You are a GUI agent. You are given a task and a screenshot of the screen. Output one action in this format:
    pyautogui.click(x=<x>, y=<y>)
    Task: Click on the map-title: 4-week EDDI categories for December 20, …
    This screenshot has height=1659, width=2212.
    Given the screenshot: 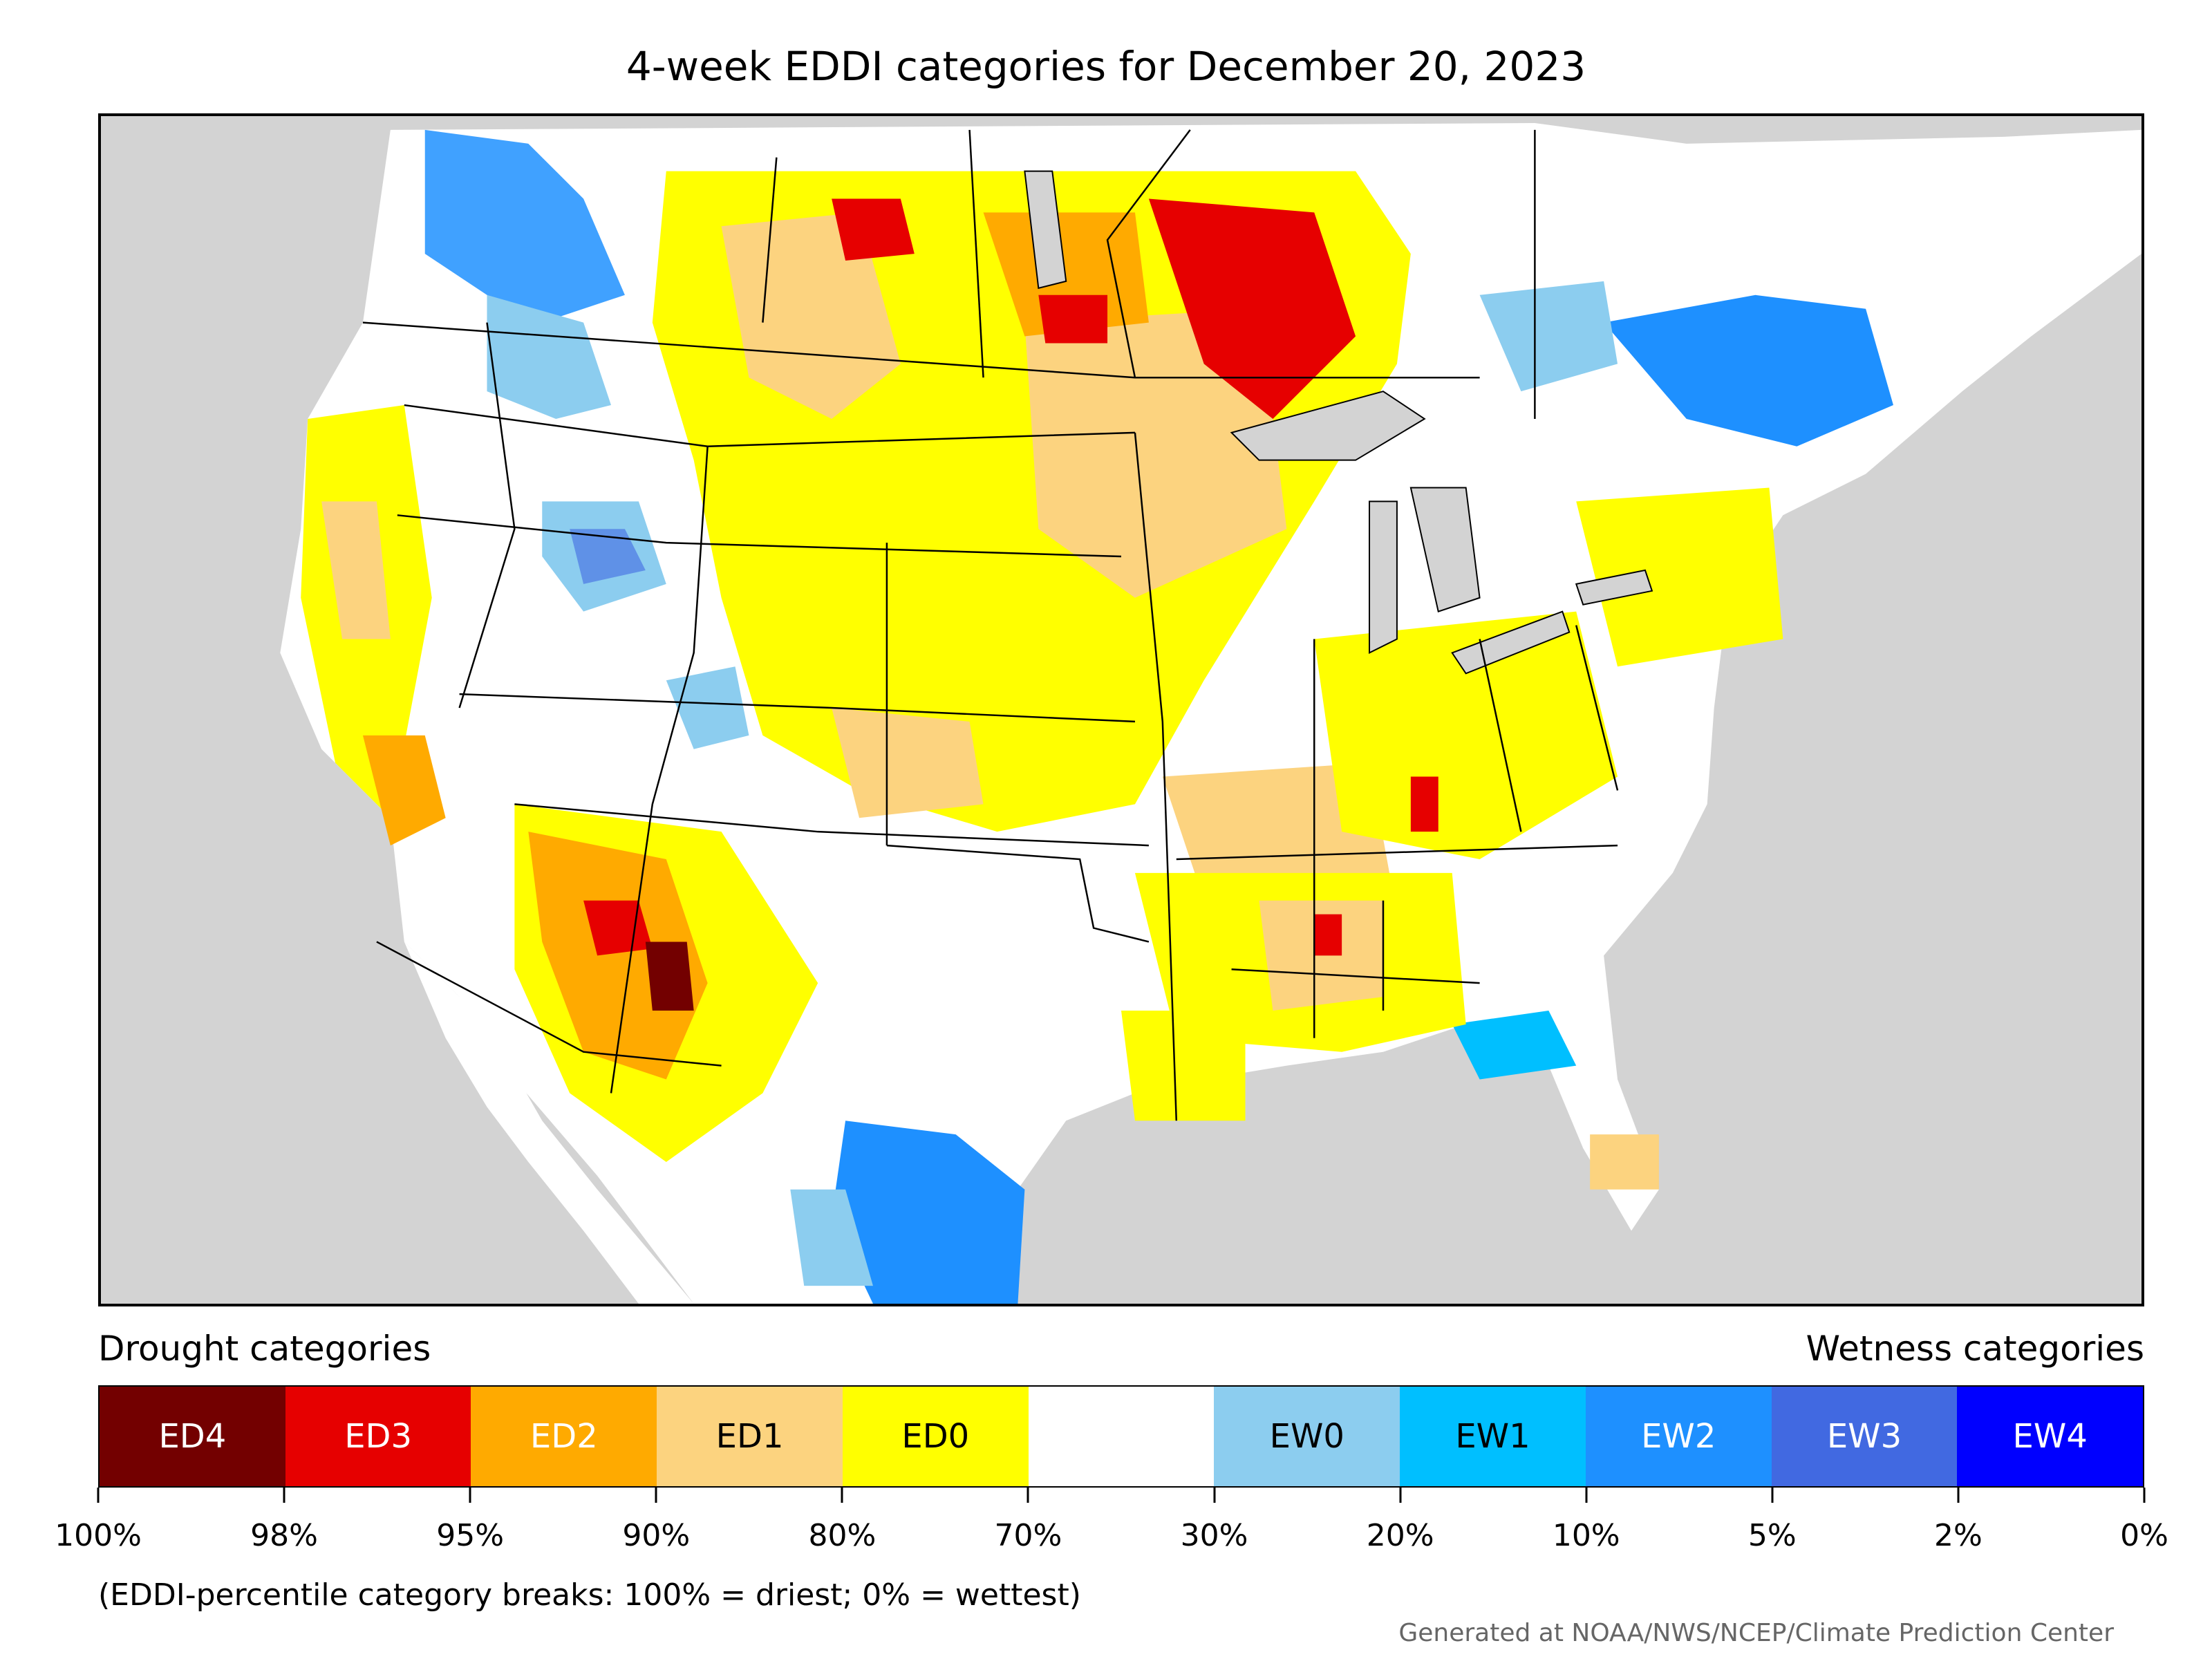 What is the action you would take?
    pyautogui.click(x=1106, y=66)
    